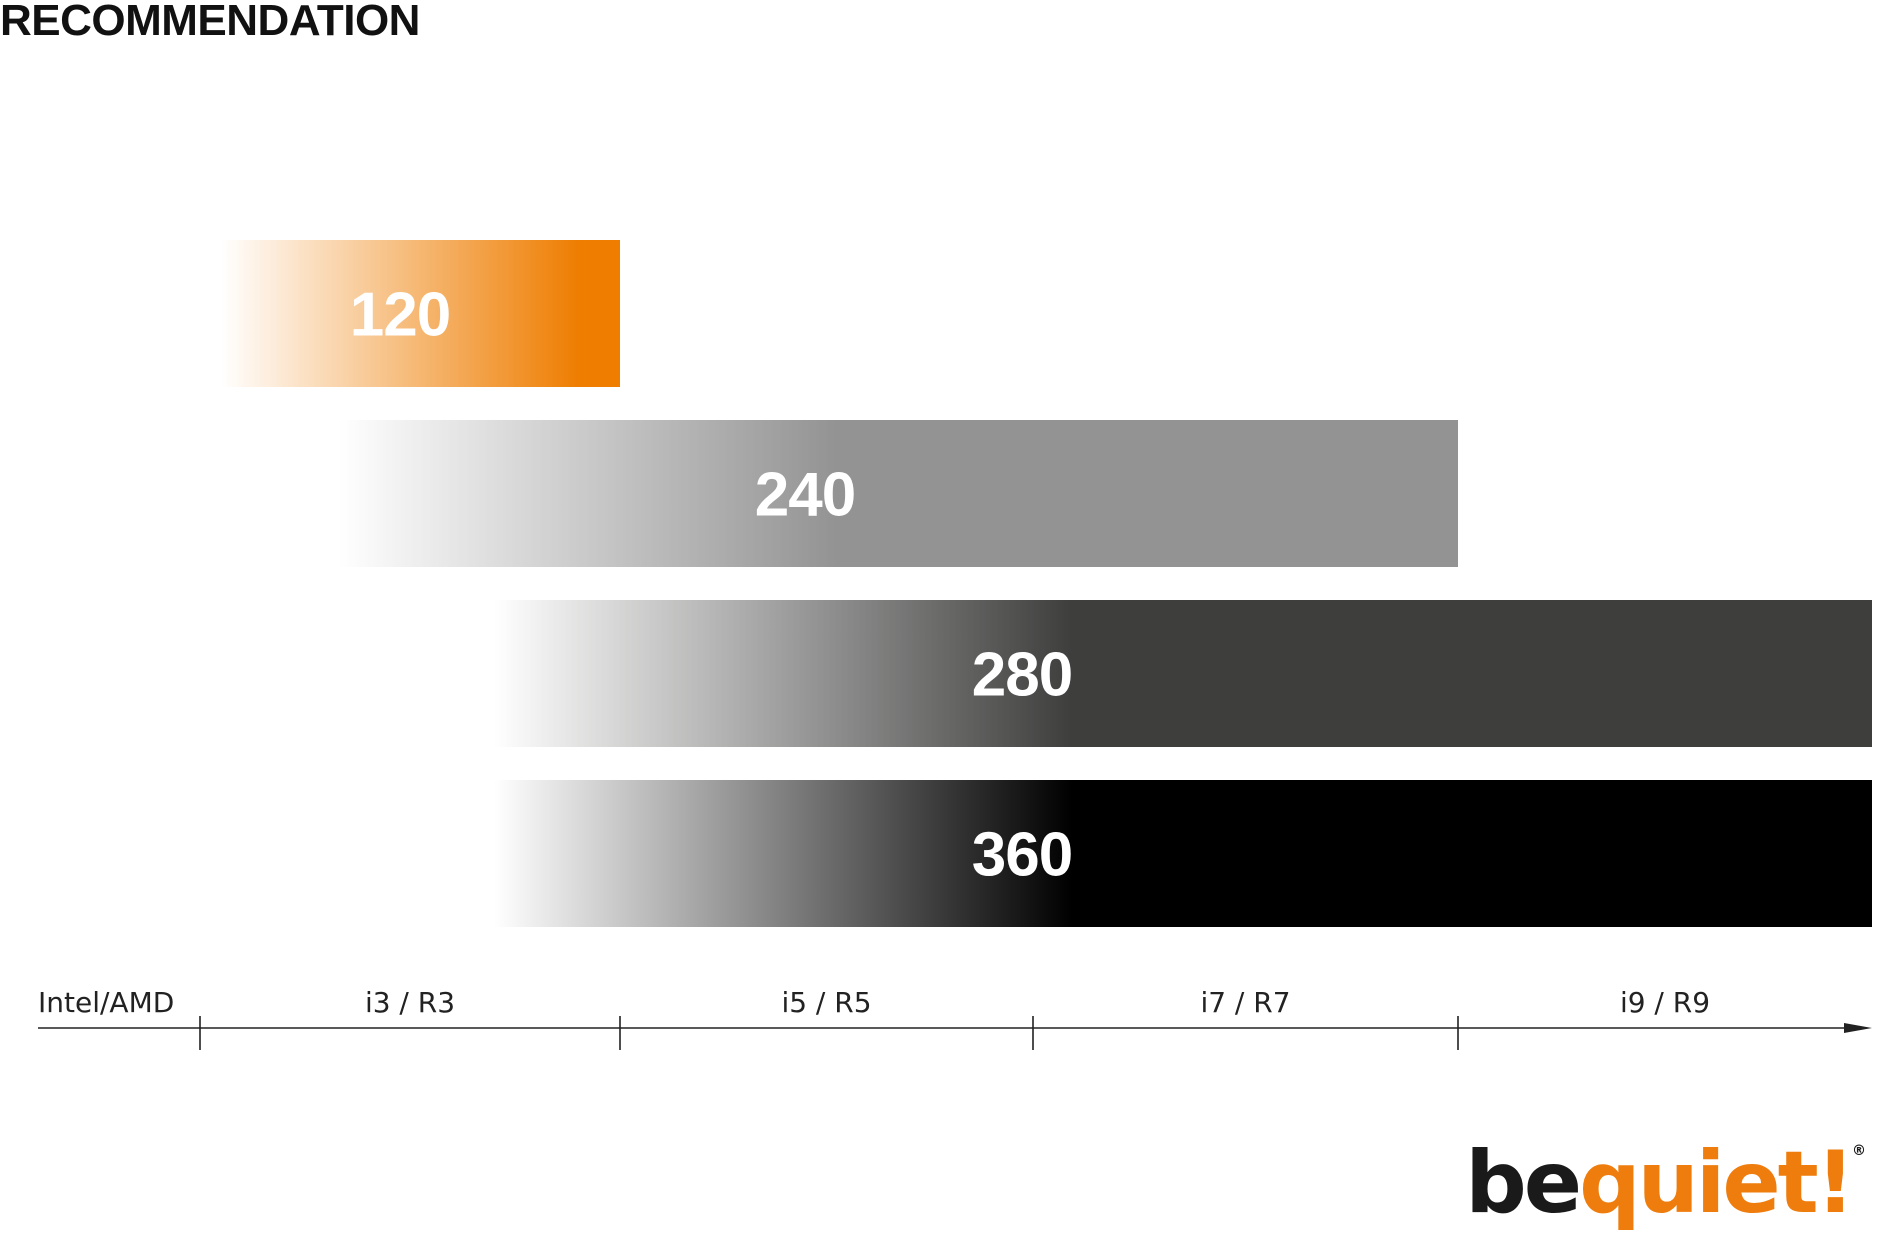 Image resolution: width=1892 pixels, height=1233 pixels. I want to click on x-tick-label: i9 / R9, so click(1665, 1002).